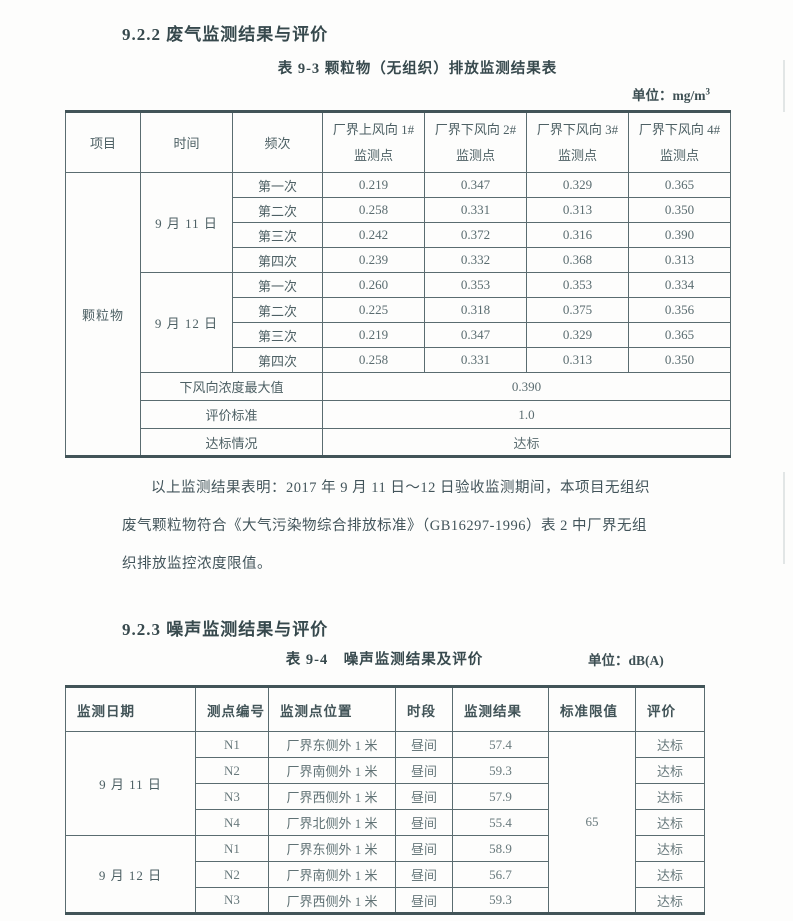 The height and width of the screenshot is (921, 793). Describe the element at coordinates (373, 360) in the screenshot. I see `value-cell-point-1: 0.258` at that location.